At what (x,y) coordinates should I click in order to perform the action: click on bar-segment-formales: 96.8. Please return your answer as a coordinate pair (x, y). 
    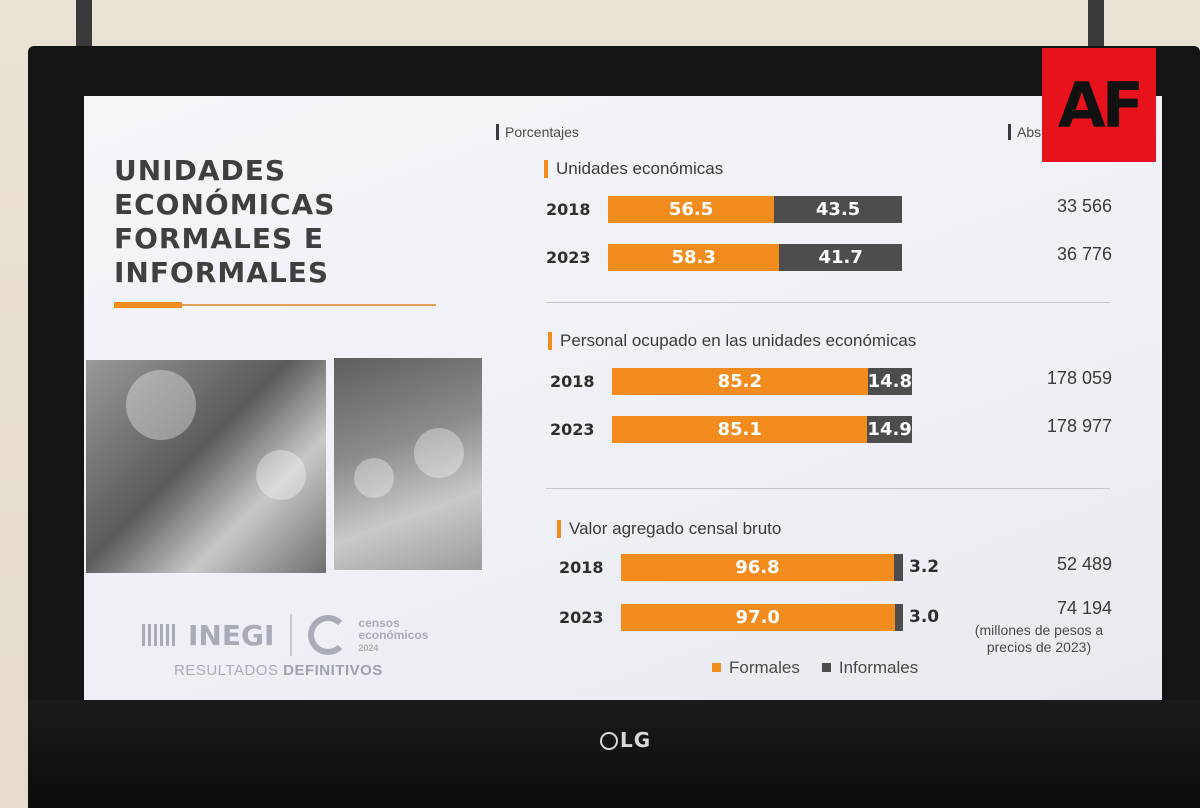
    Looking at the image, I should click on (757, 567).